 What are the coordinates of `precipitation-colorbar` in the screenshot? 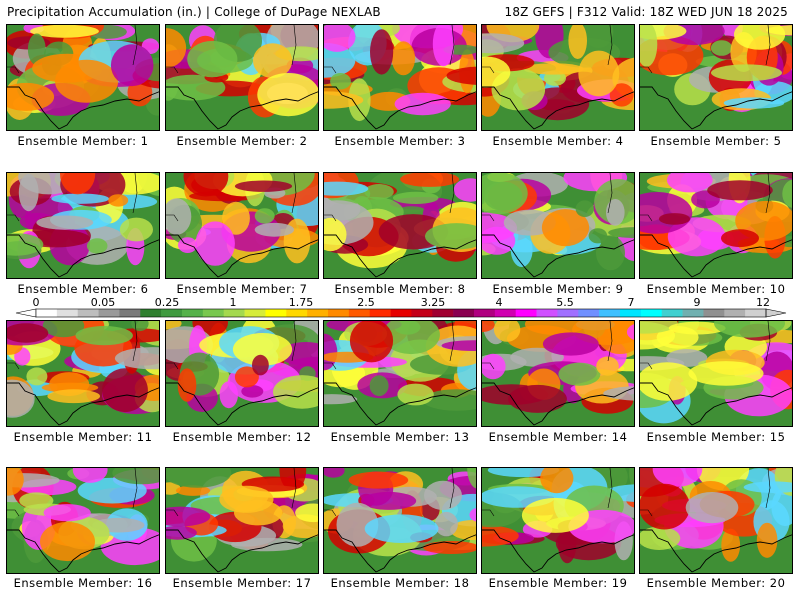 It's located at (401, 313).